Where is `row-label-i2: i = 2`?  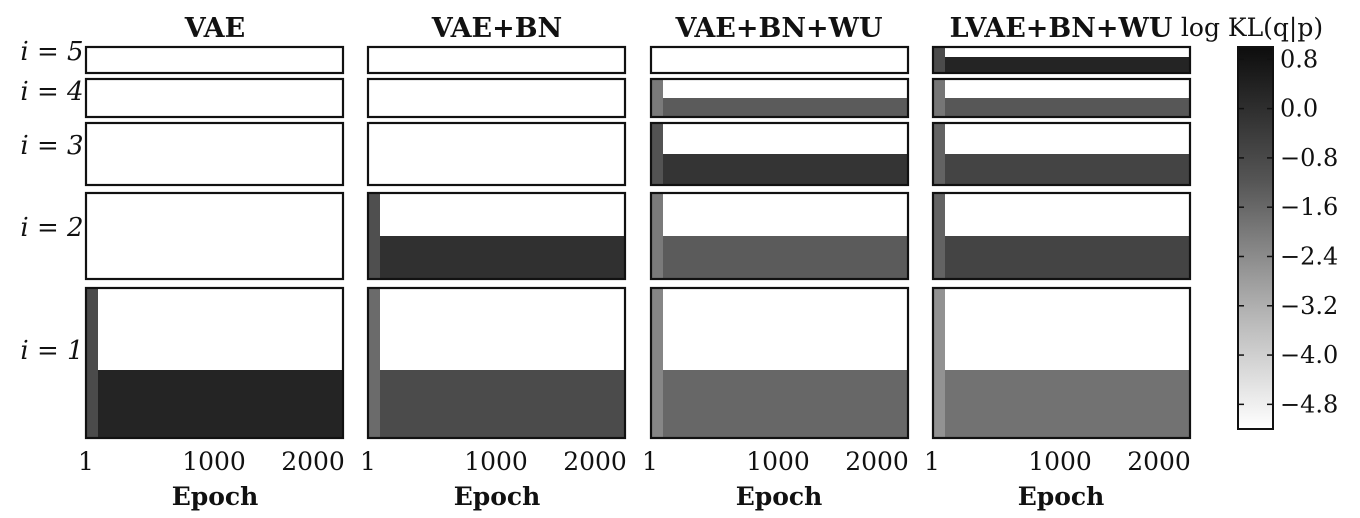
row-label-i2: i = 2 is located at coordinates (51, 228).